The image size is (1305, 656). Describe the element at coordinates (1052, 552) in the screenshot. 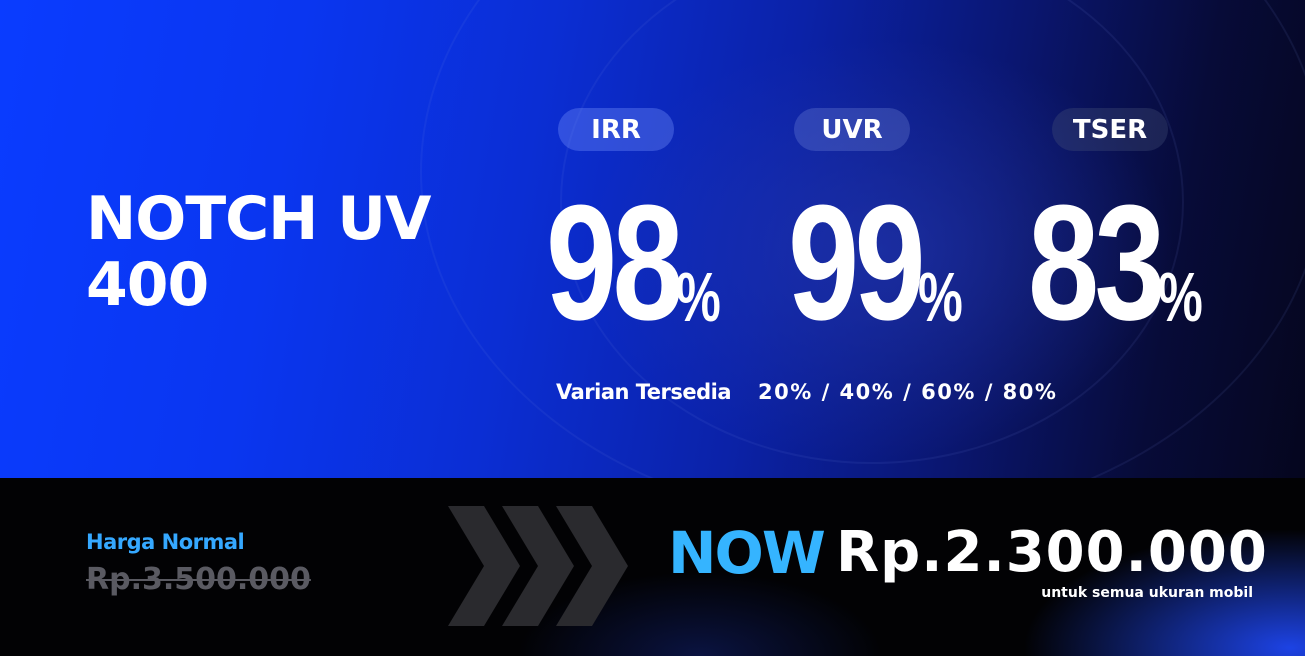

I see `now-price: Rp.2.300.000` at that location.